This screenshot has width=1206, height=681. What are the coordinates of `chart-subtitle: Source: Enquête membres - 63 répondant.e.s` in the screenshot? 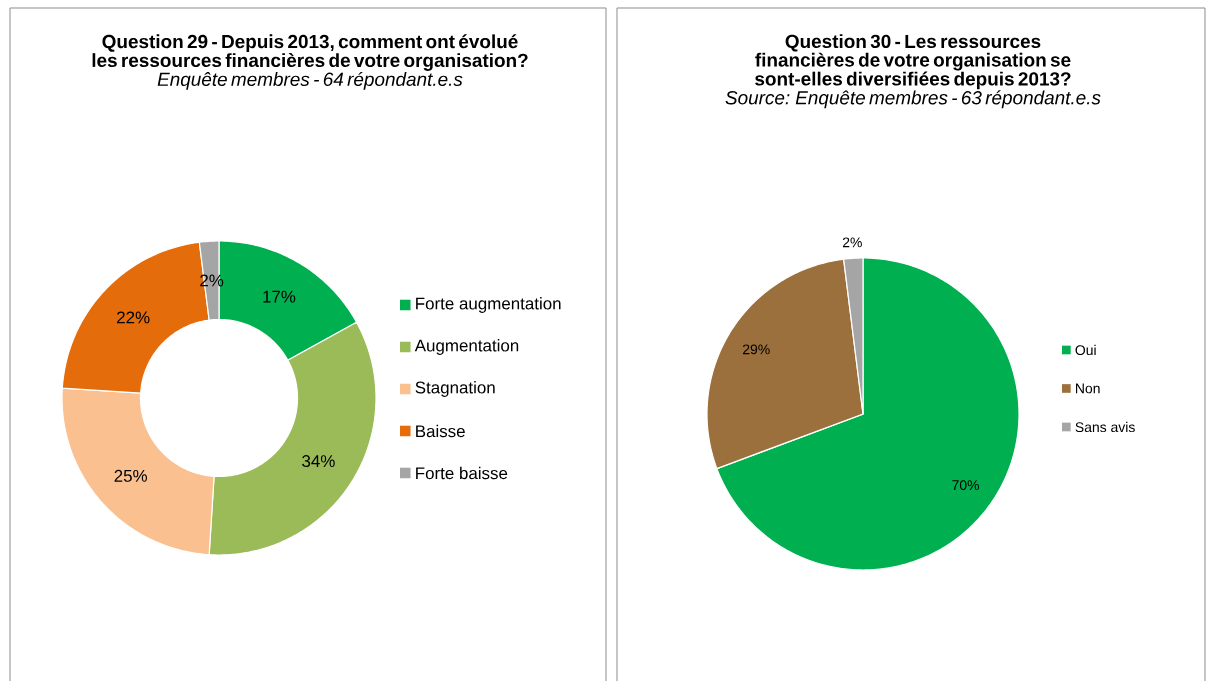 It's located at (913, 99).